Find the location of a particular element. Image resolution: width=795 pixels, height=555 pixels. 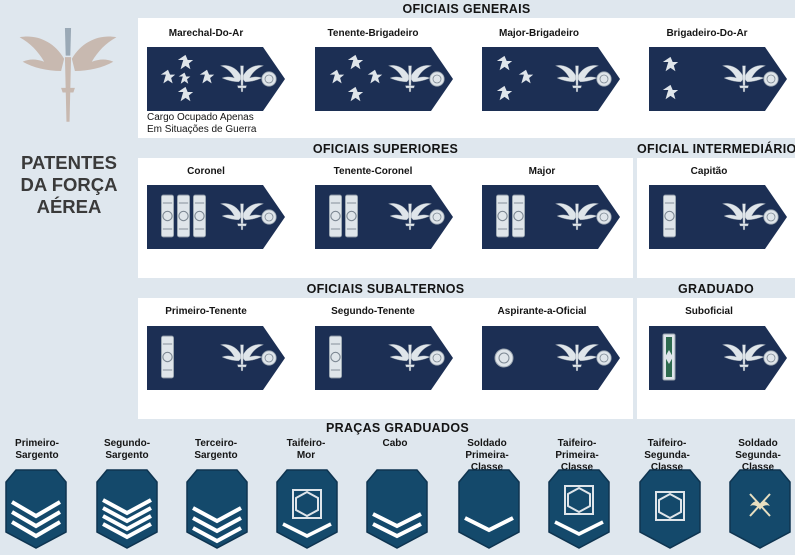

section-header-pracas: PRAÇAS GRADUADOS is located at coordinates (397, 428).